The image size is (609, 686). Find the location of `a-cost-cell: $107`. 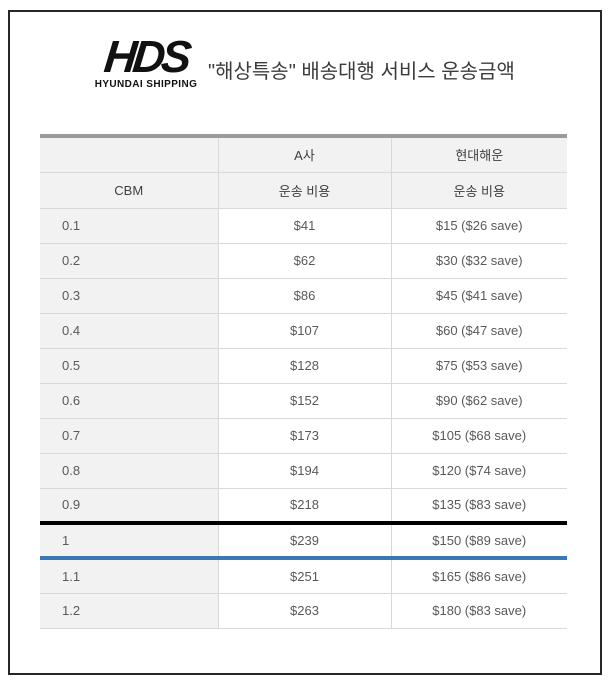

a-cost-cell: $107 is located at coordinates (304, 331).